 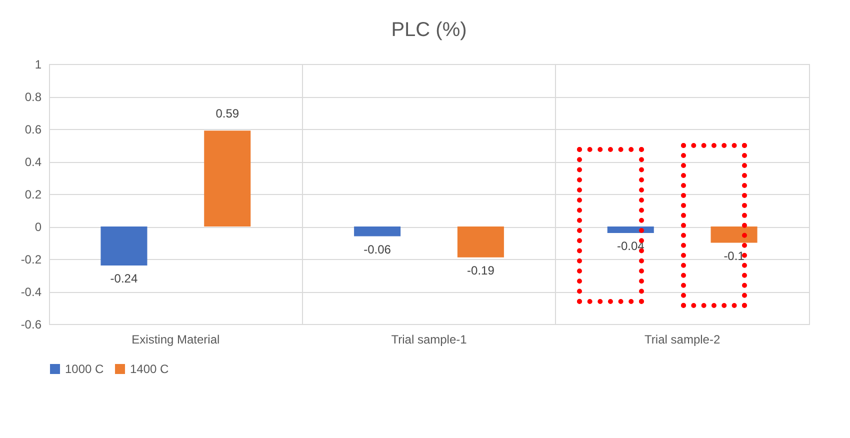 What do you see at coordinates (228, 113) in the screenshot?
I see `data-label: 0.59` at bounding box center [228, 113].